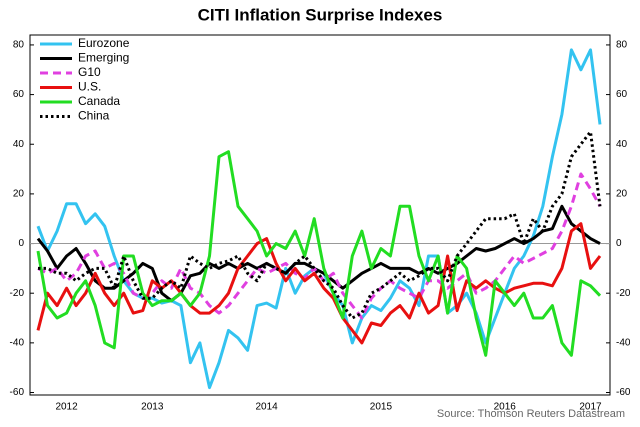  Describe the element at coordinates (531, 414) in the screenshot. I see `source: Source: Thomson Reuters Datastream` at that location.